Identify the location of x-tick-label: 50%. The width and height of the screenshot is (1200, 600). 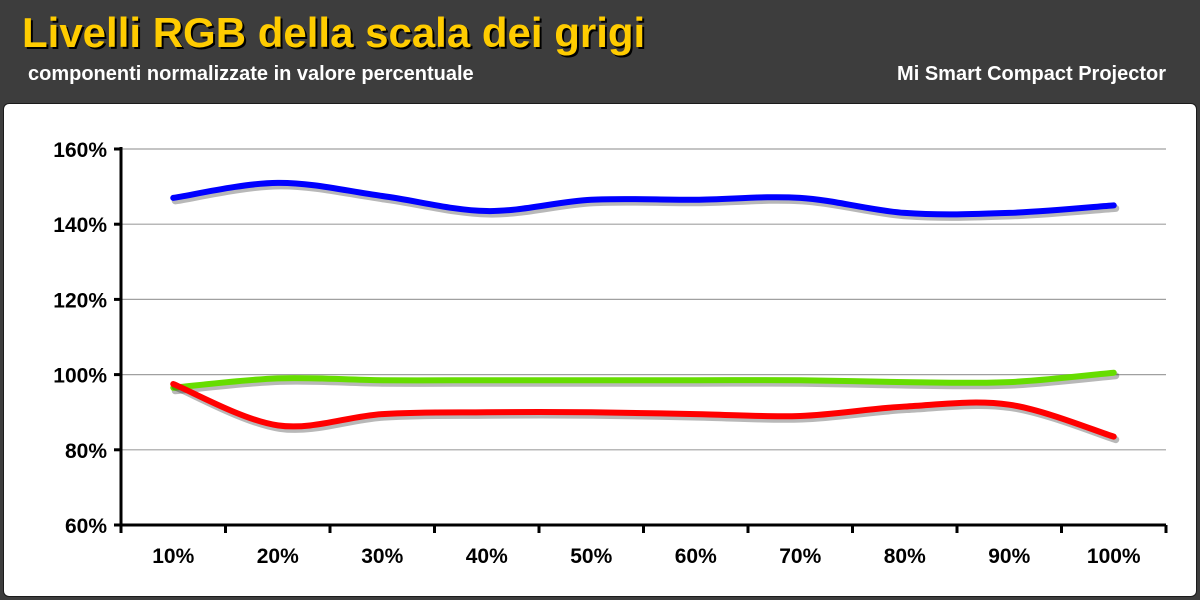
(591, 556).